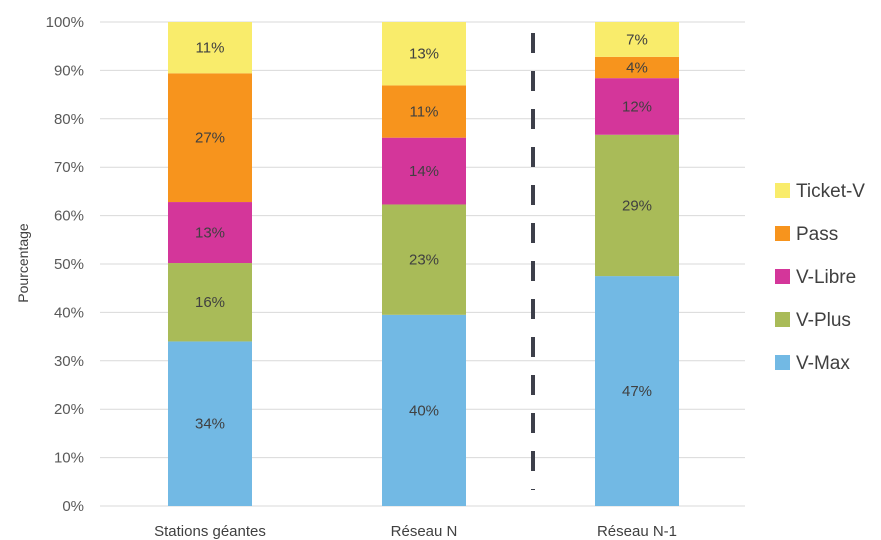 This screenshot has height=540, width=881. Describe the element at coordinates (69, 312) in the screenshot. I see `y-tick-label: 40%` at that location.